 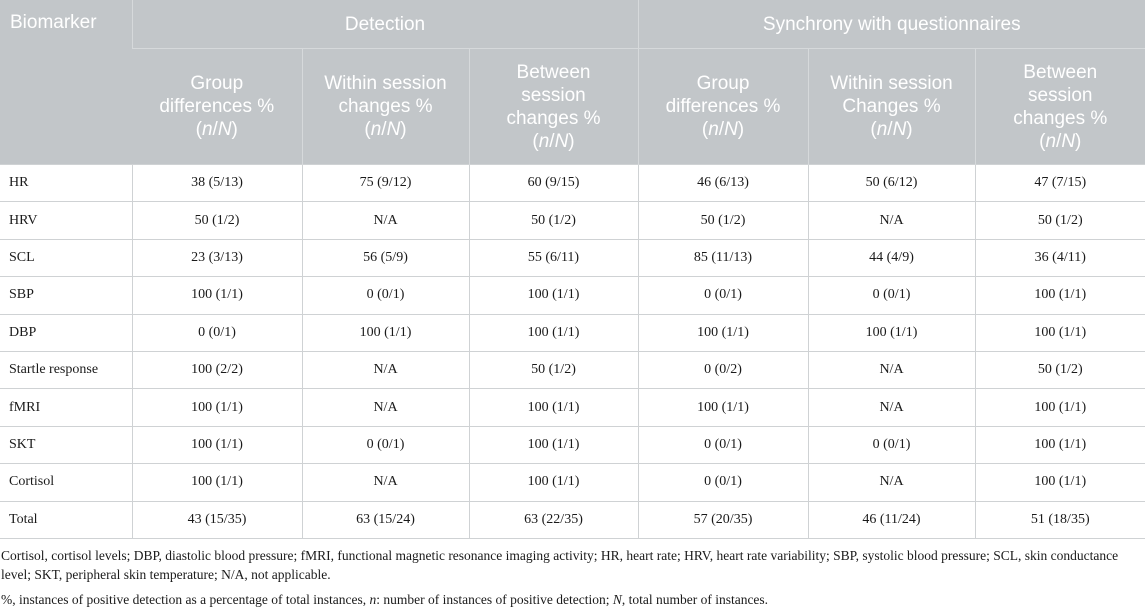 What do you see at coordinates (66, 182) in the screenshot?
I see `biomarker-name: HR` at bounding box center [66, 182].